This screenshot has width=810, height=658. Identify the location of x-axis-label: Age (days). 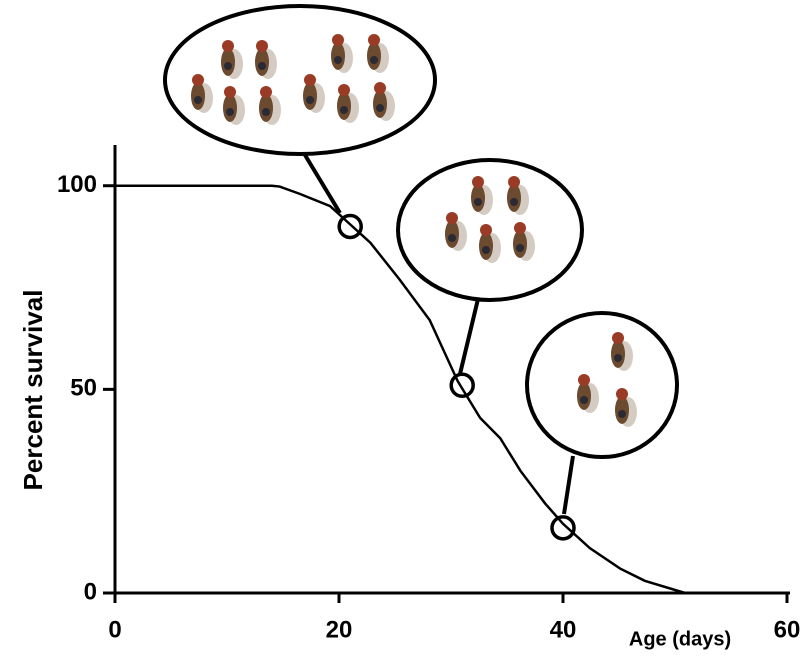
(680, 639).